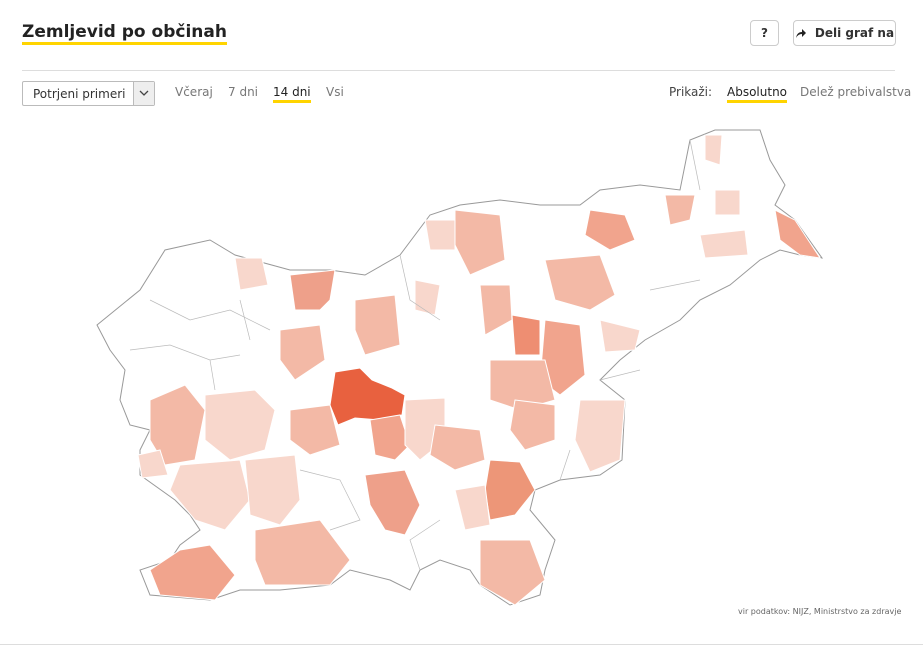 Image resolution: width=923 pixels, height=647 pixels. I want to click on share-icon, so click(800, 33).